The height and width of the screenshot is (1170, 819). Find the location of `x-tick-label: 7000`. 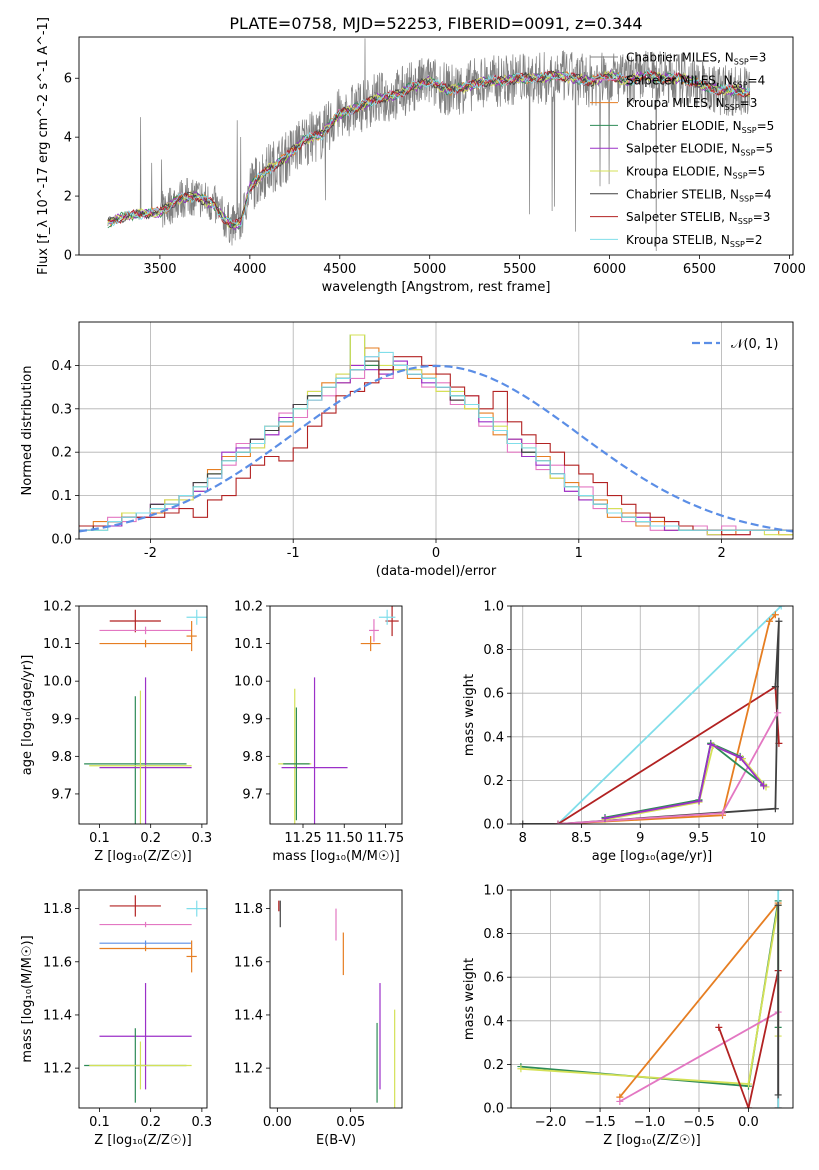

x-tick-label: 7000 is located at coordinates (789, 269).